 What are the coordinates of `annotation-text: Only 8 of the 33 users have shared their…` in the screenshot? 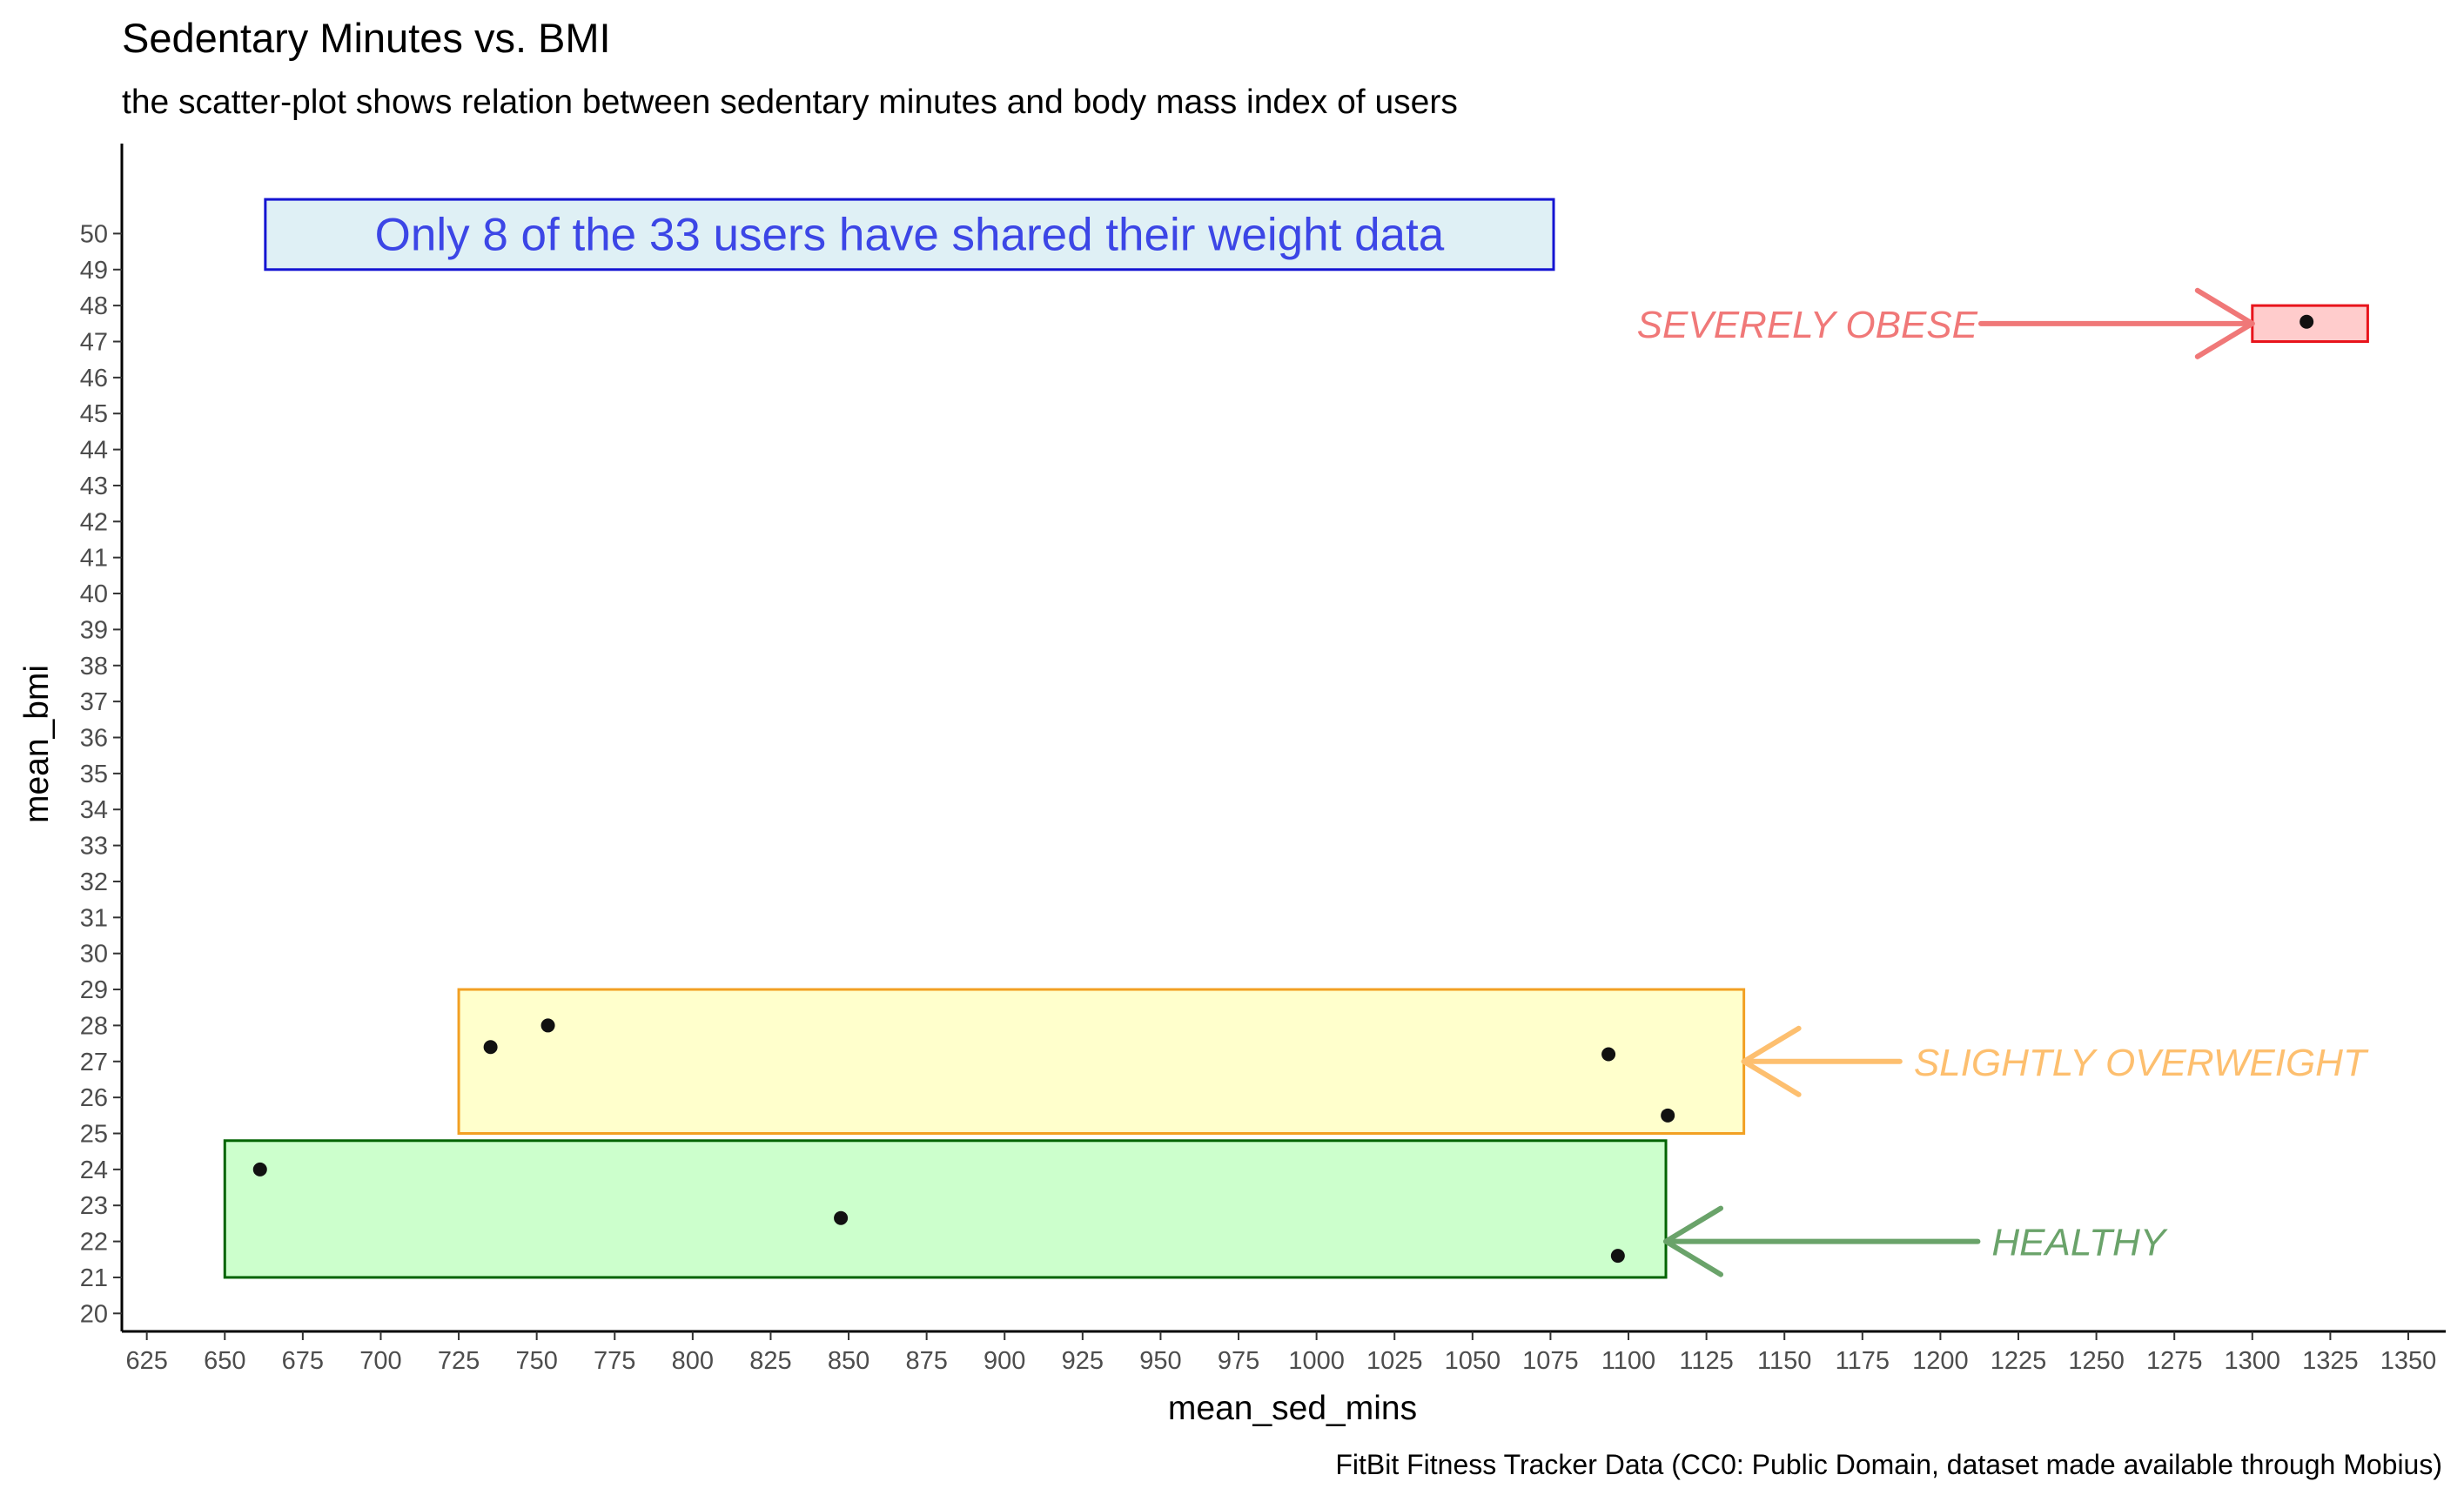 It's located at (910, 234).